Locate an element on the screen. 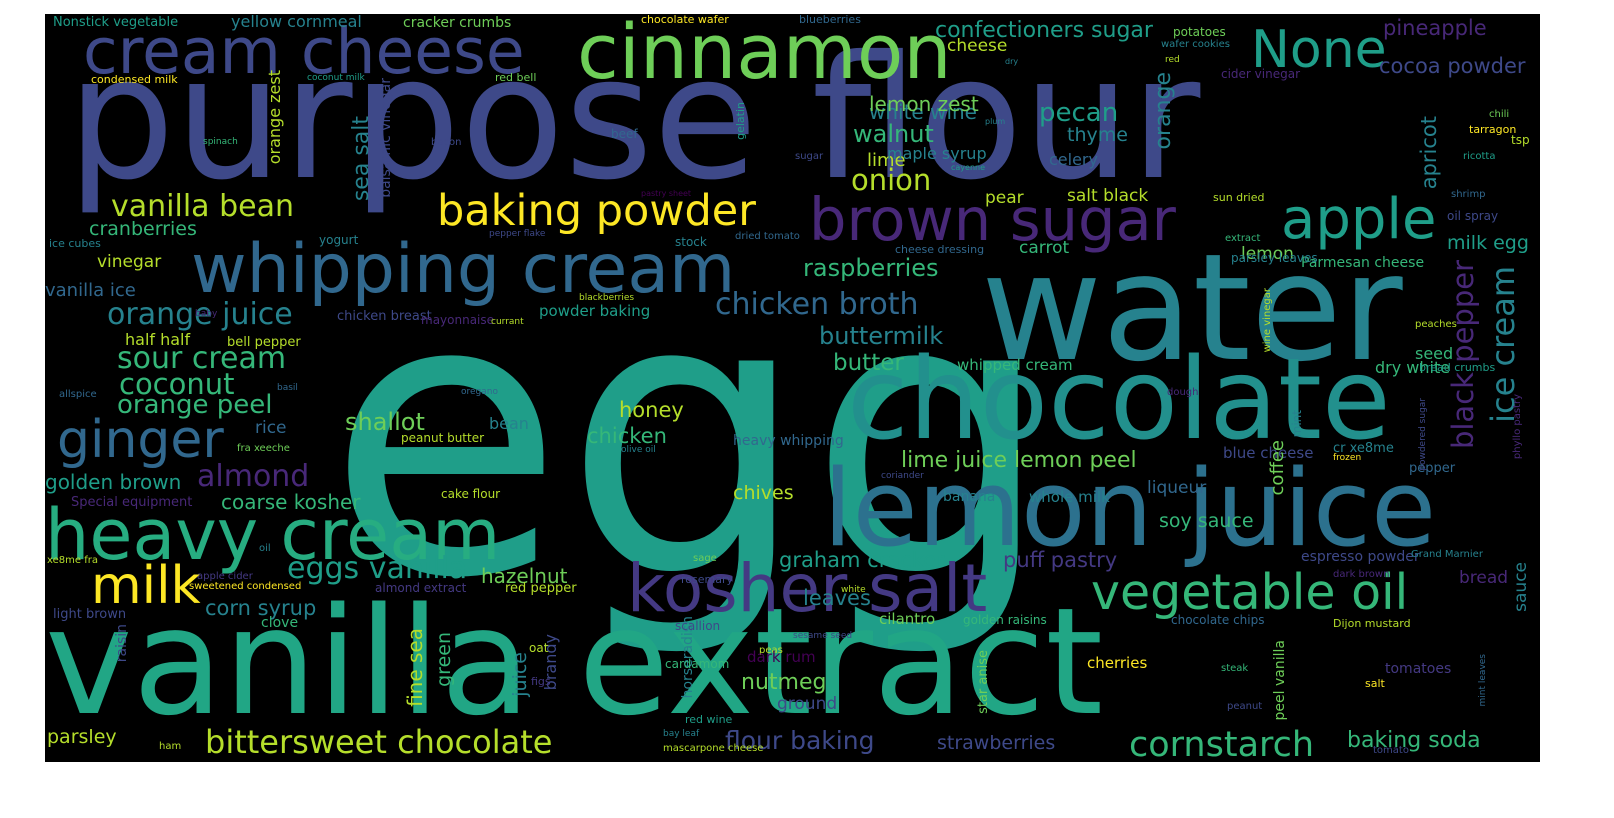 The width and height of the screenshot is (1614, 818). word-frozen: frozen is located at coordinates (1347, 458).